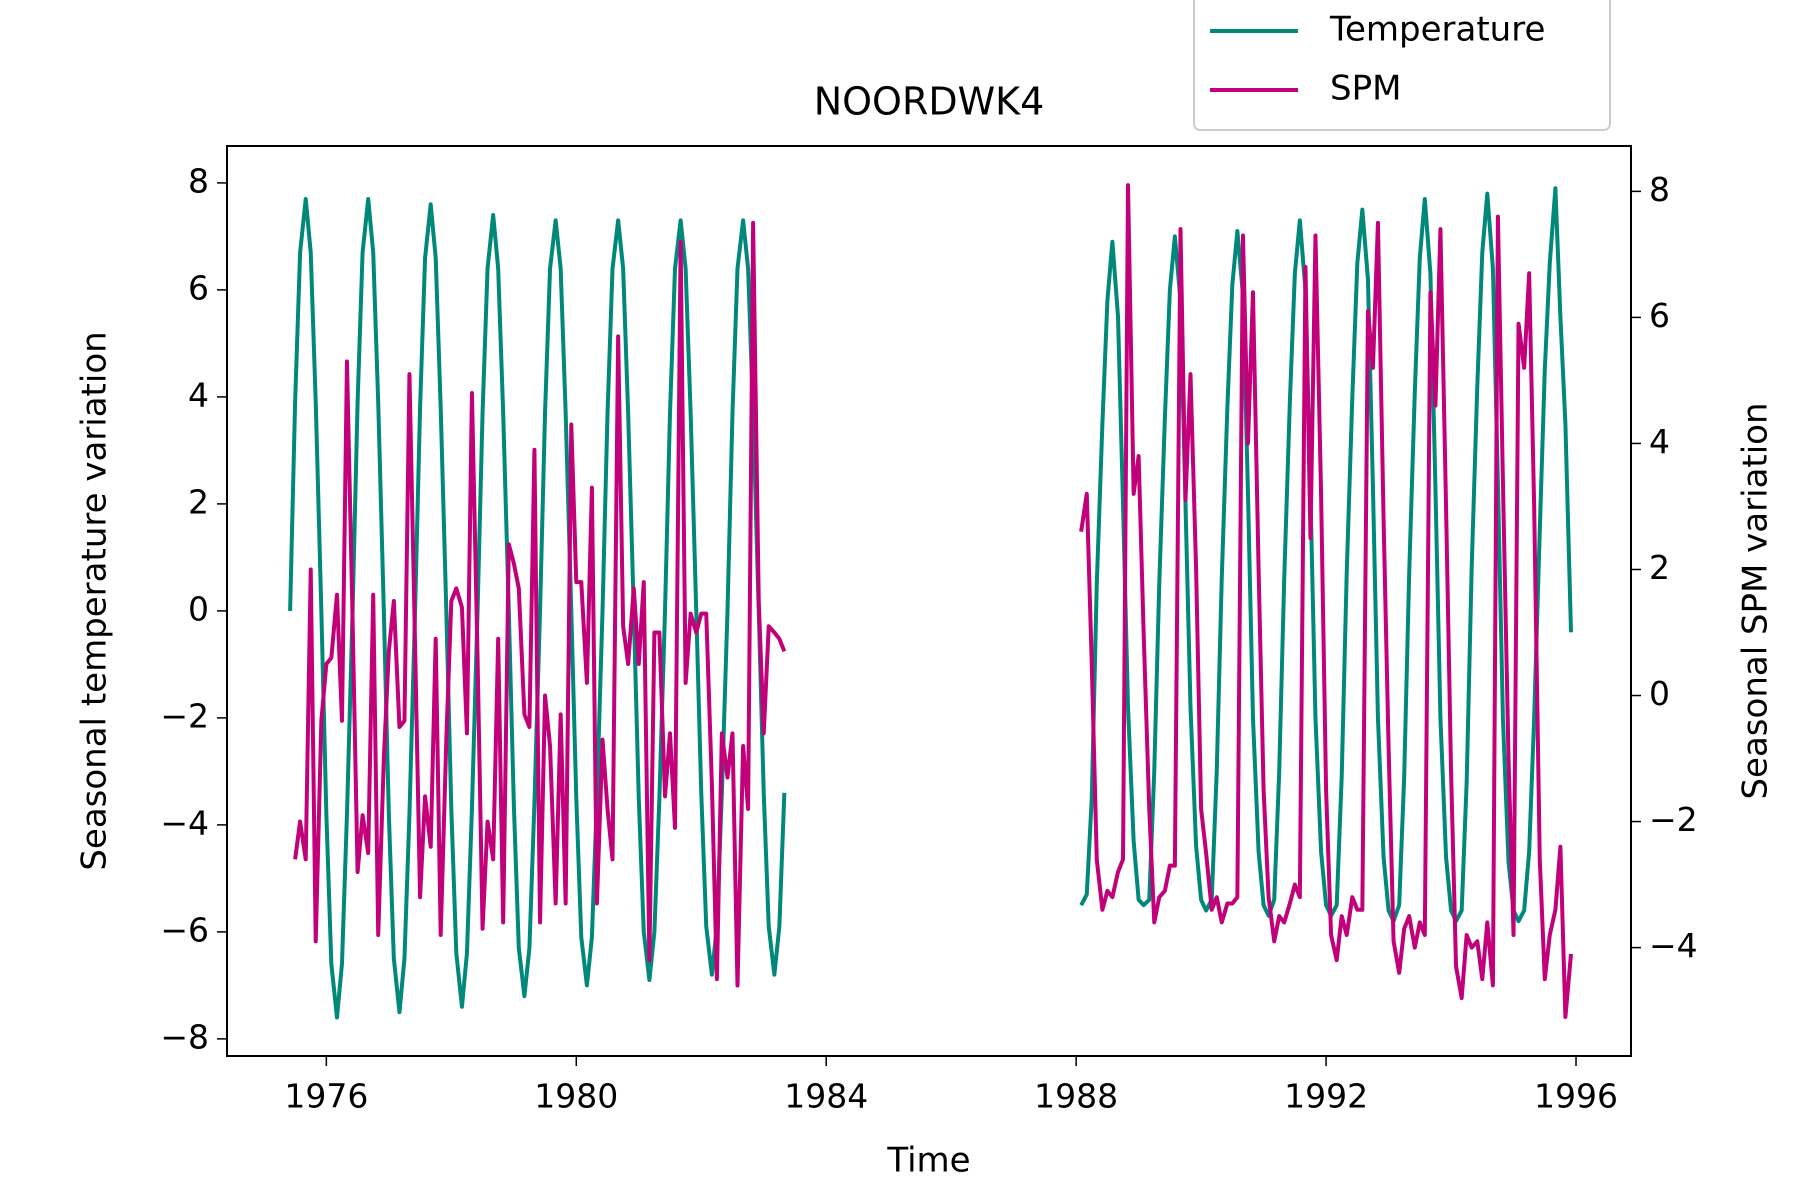 The image size is (1800, 1200). I want to click on y2-tick-label: −4, so click(1673, 945).